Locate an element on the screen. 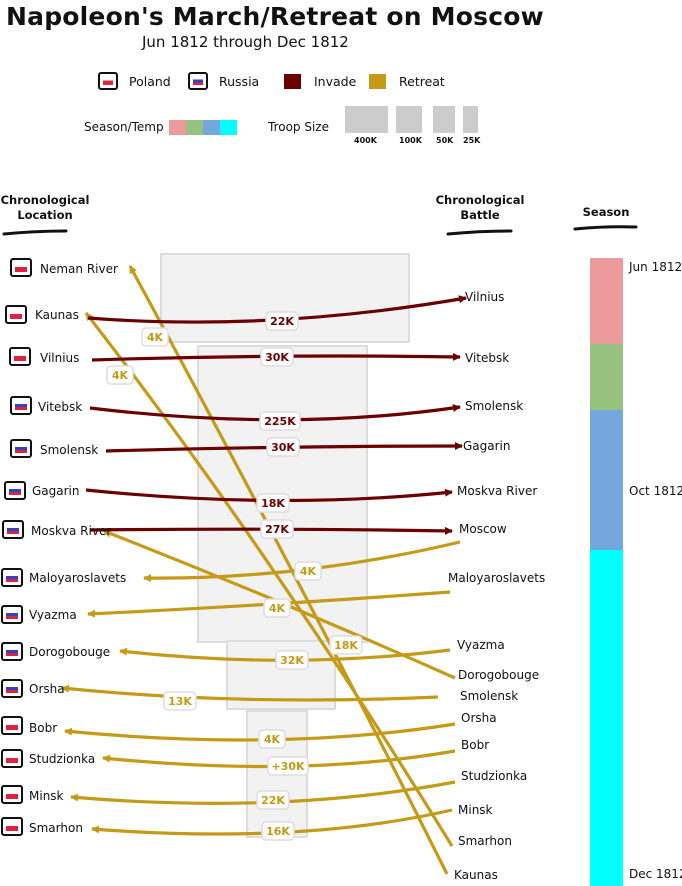  season-band-autumn is located at coordinates (606, 480).